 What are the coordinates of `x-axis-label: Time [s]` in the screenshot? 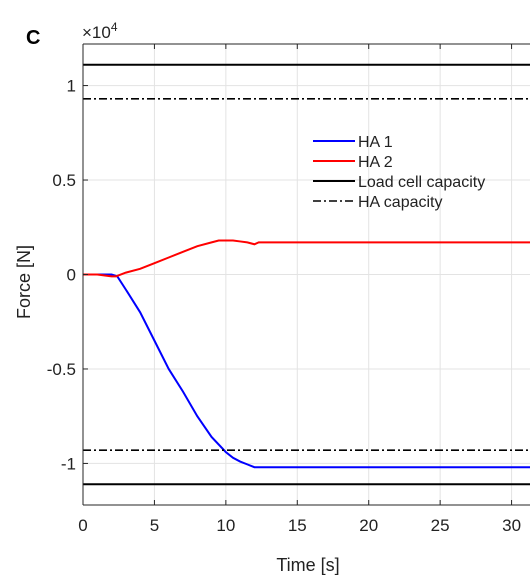 It's located at (307, 565).